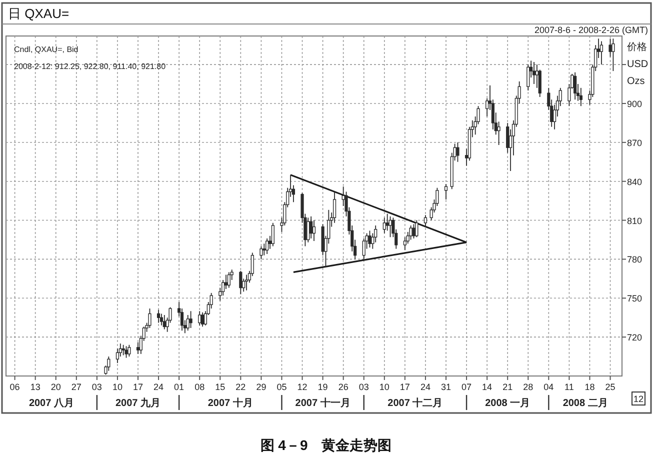  What do you see at coordinates (179, 387) in the screenshot?
I see `x-tick-label: 01` at bounding box center [179, 387].